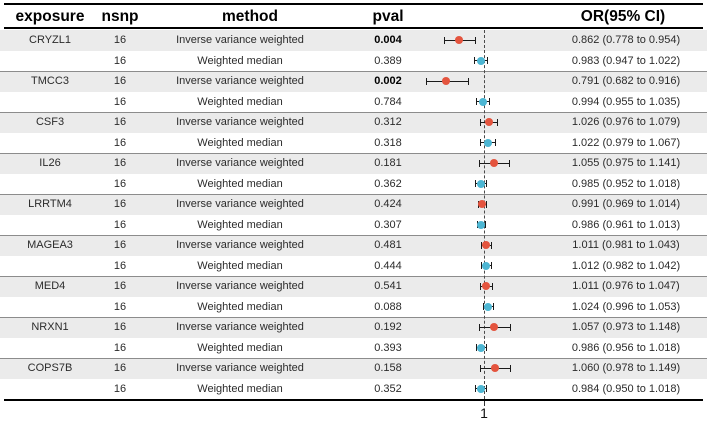 This screenshot has width=707, height=431. Describe the element at coordinates (484, 413) in the screenshot. I see `axis-tick-label: 1` at that location.